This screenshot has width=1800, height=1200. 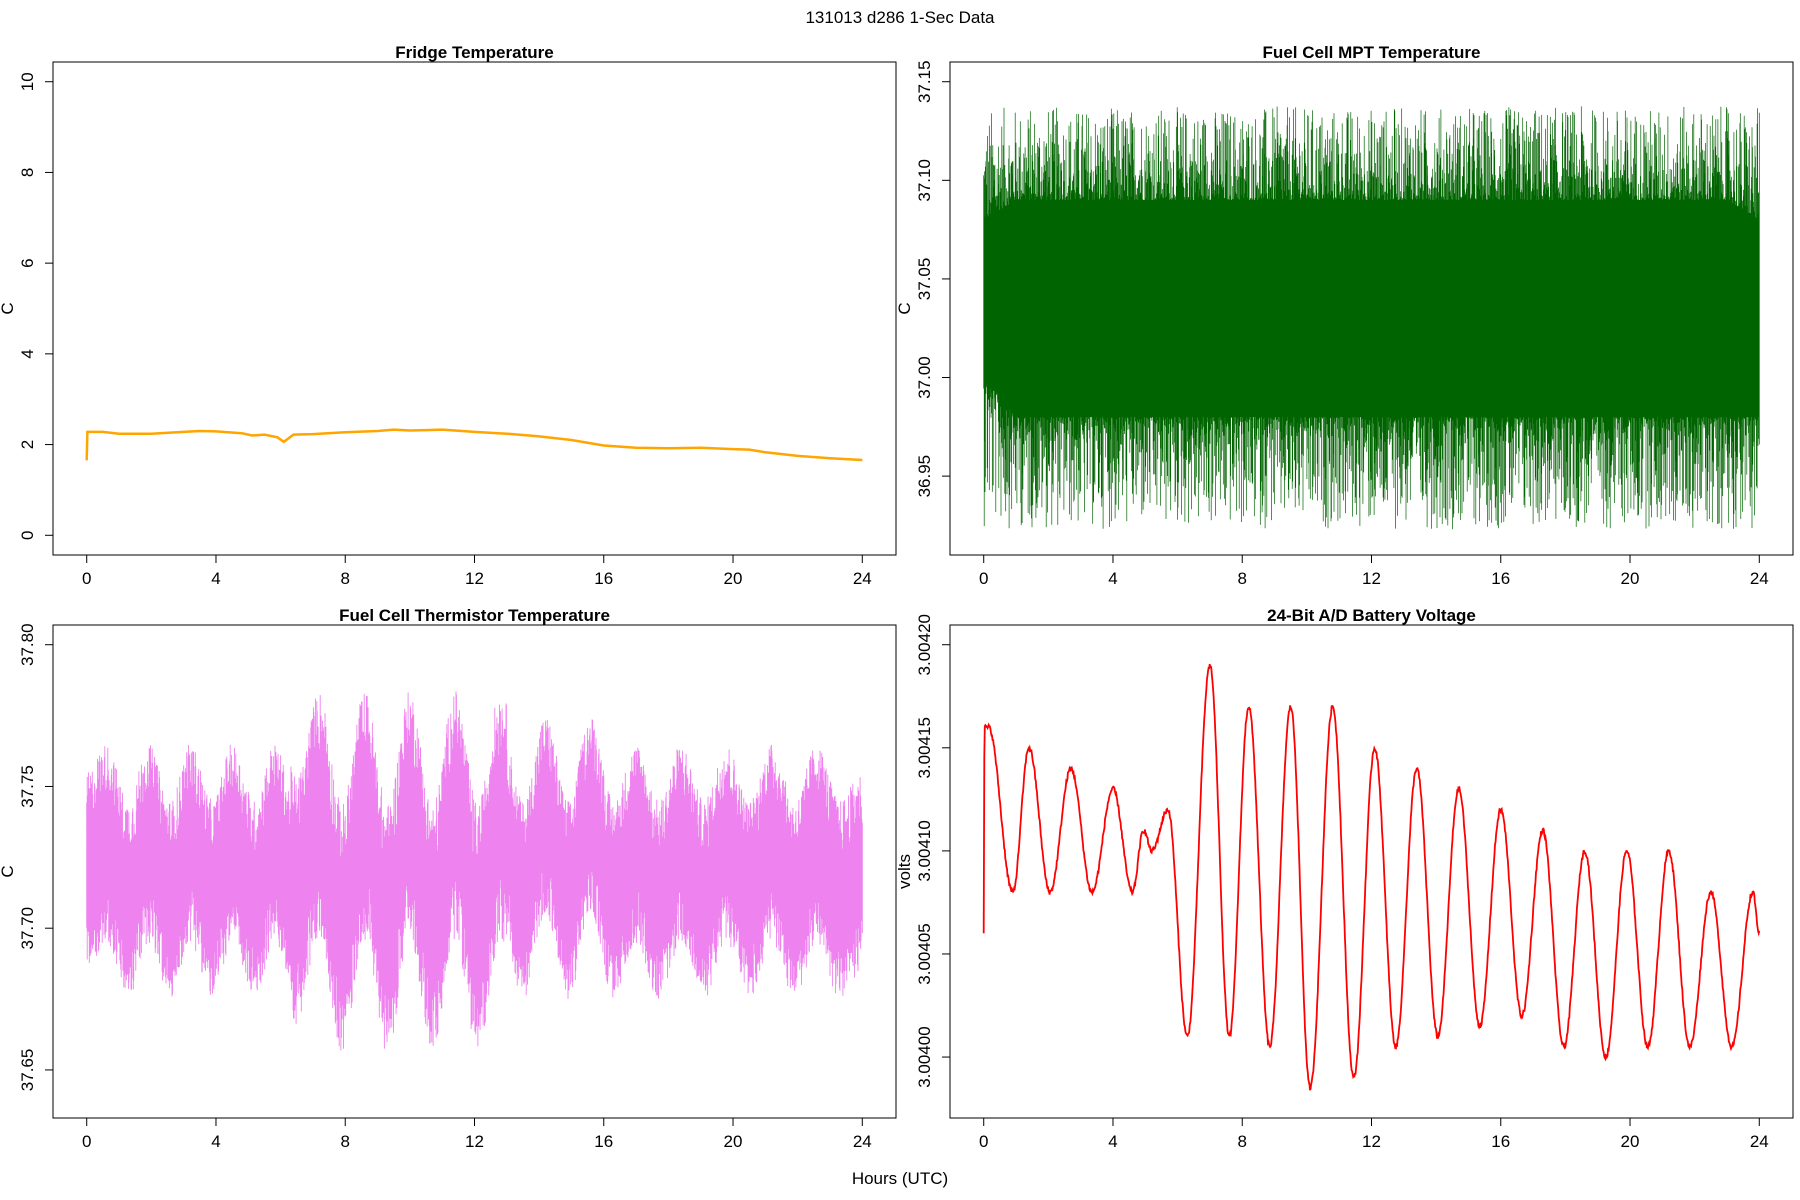 What do you see at coordinates (924, 850) in the screenshot?
I see `y-tick-label: 3.00410` at bounding box center [924, 850].